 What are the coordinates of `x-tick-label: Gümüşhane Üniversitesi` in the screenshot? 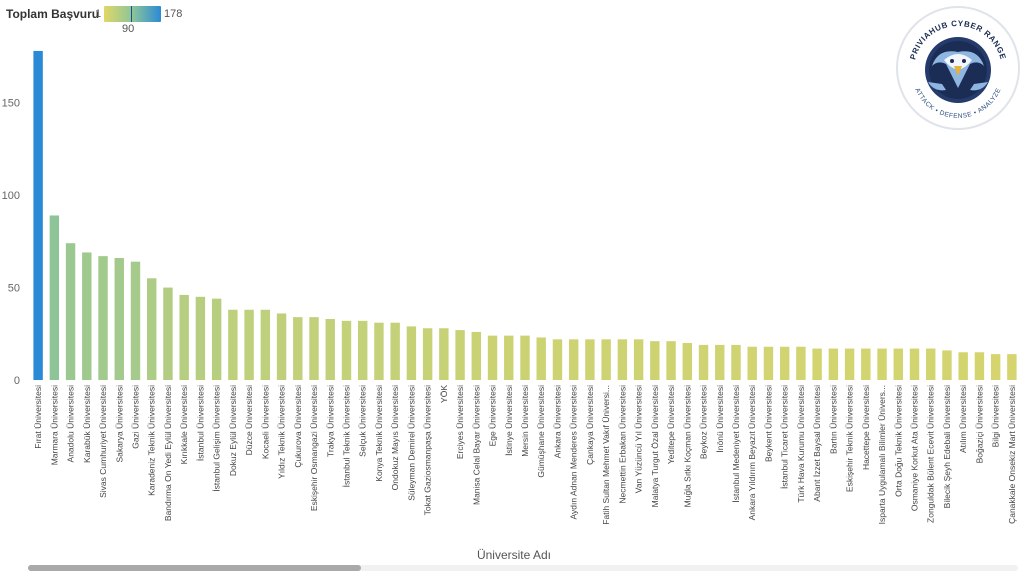 It's located at (541, 431).